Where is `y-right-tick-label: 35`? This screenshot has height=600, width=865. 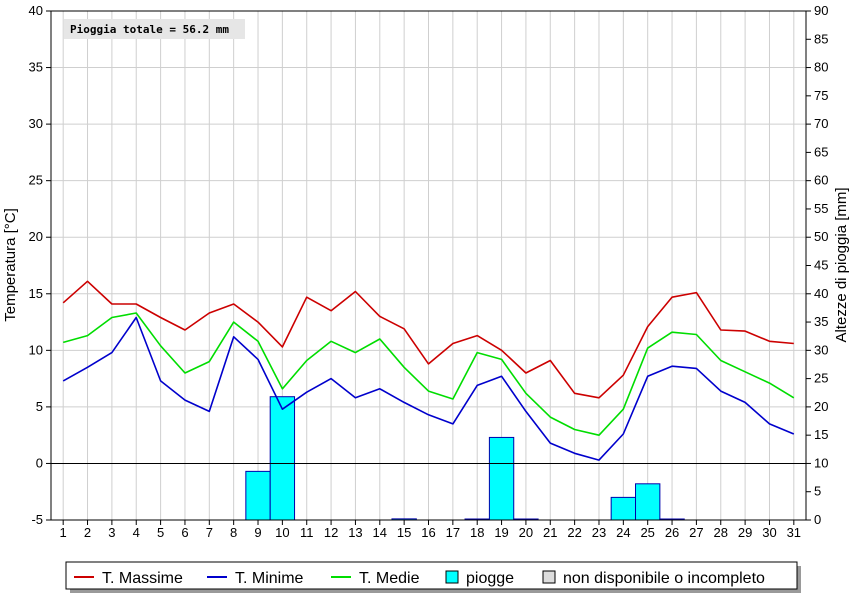
y-right-tick-label: 35 is located at coordinates (821, 321).